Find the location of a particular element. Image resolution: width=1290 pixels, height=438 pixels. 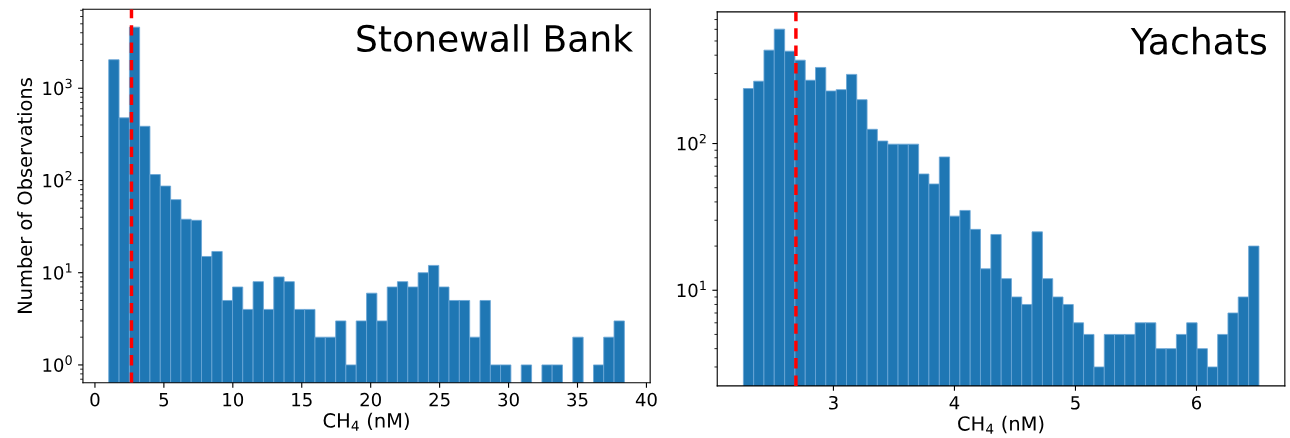

x-tick-label: 0 is located at coordinates (95, 399).